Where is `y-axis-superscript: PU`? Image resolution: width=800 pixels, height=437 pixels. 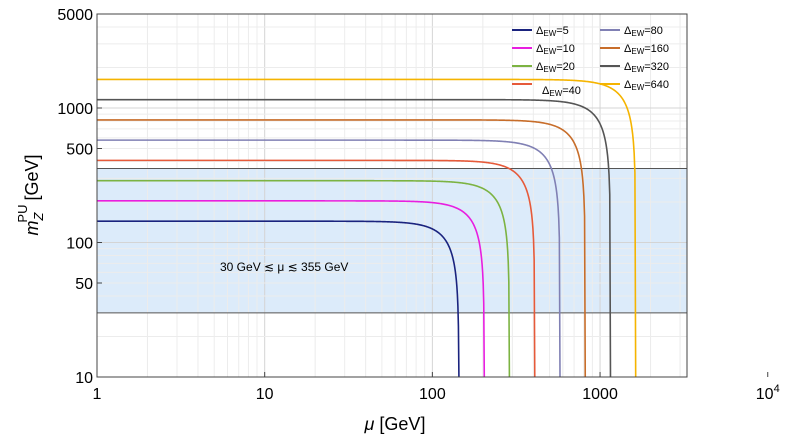 y-axis-superscript: PU is located at coordinates (22, 214).